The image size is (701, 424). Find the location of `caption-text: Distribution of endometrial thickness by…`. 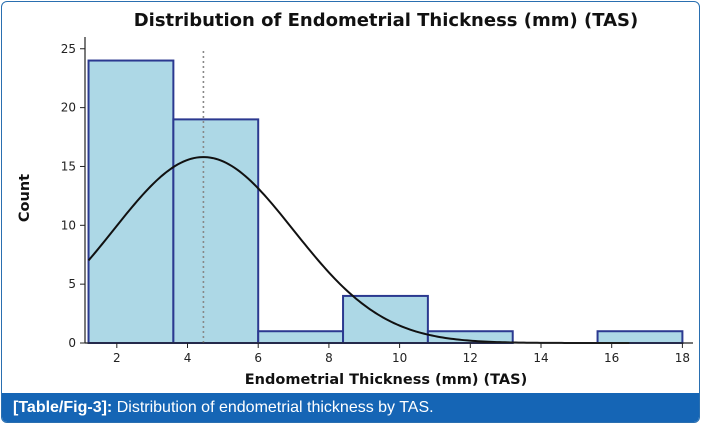

caption-text: Distribution of endometrial thickness by… is located at coordinates (275, 407).